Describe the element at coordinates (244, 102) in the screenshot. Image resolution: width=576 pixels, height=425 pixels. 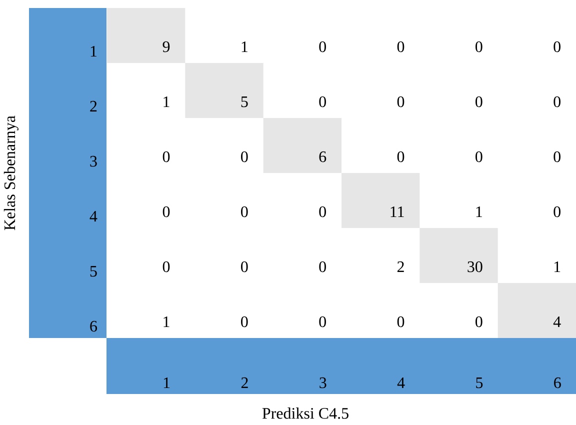
I see `data-label: 5` at that location.